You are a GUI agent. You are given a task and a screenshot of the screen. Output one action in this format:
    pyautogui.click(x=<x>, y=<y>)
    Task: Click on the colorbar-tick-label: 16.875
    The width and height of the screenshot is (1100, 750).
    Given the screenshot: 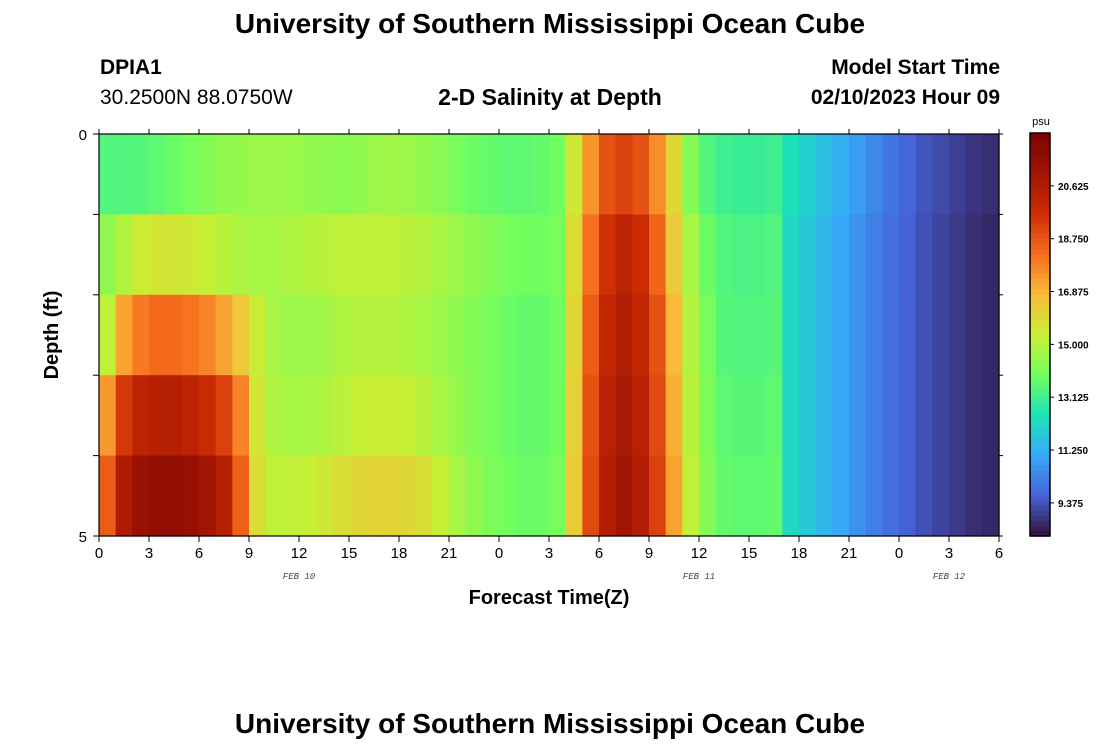 What is the action you would take?
    pyautogui.click(x=1073, y=293)
    